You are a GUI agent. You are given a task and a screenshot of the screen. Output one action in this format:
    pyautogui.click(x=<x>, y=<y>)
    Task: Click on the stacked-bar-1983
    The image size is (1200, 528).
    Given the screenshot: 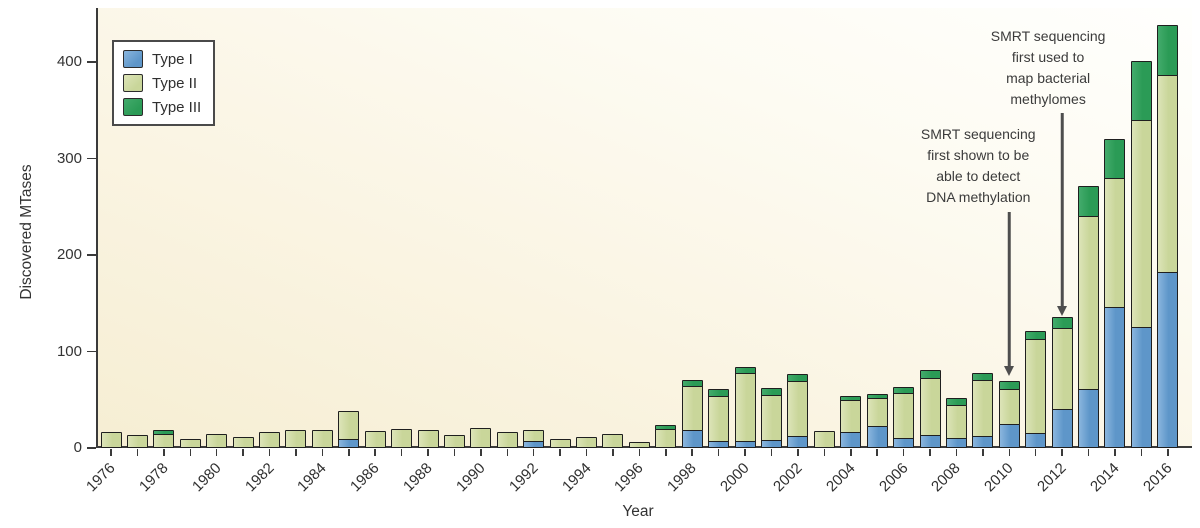 What is the action you would take?
    pyautogui.click(x=296, y=438)
    